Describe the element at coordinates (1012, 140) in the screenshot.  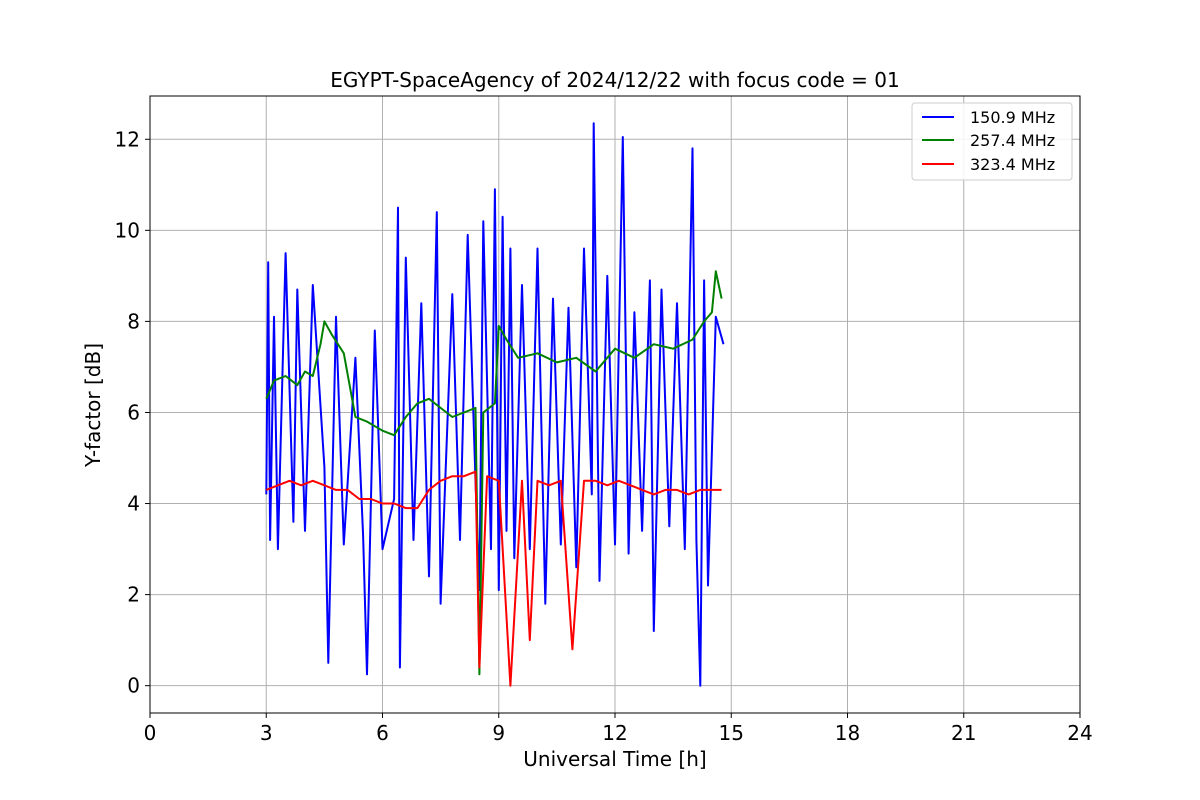
I see `legend-label-257: 257.4 MHz` at that location.